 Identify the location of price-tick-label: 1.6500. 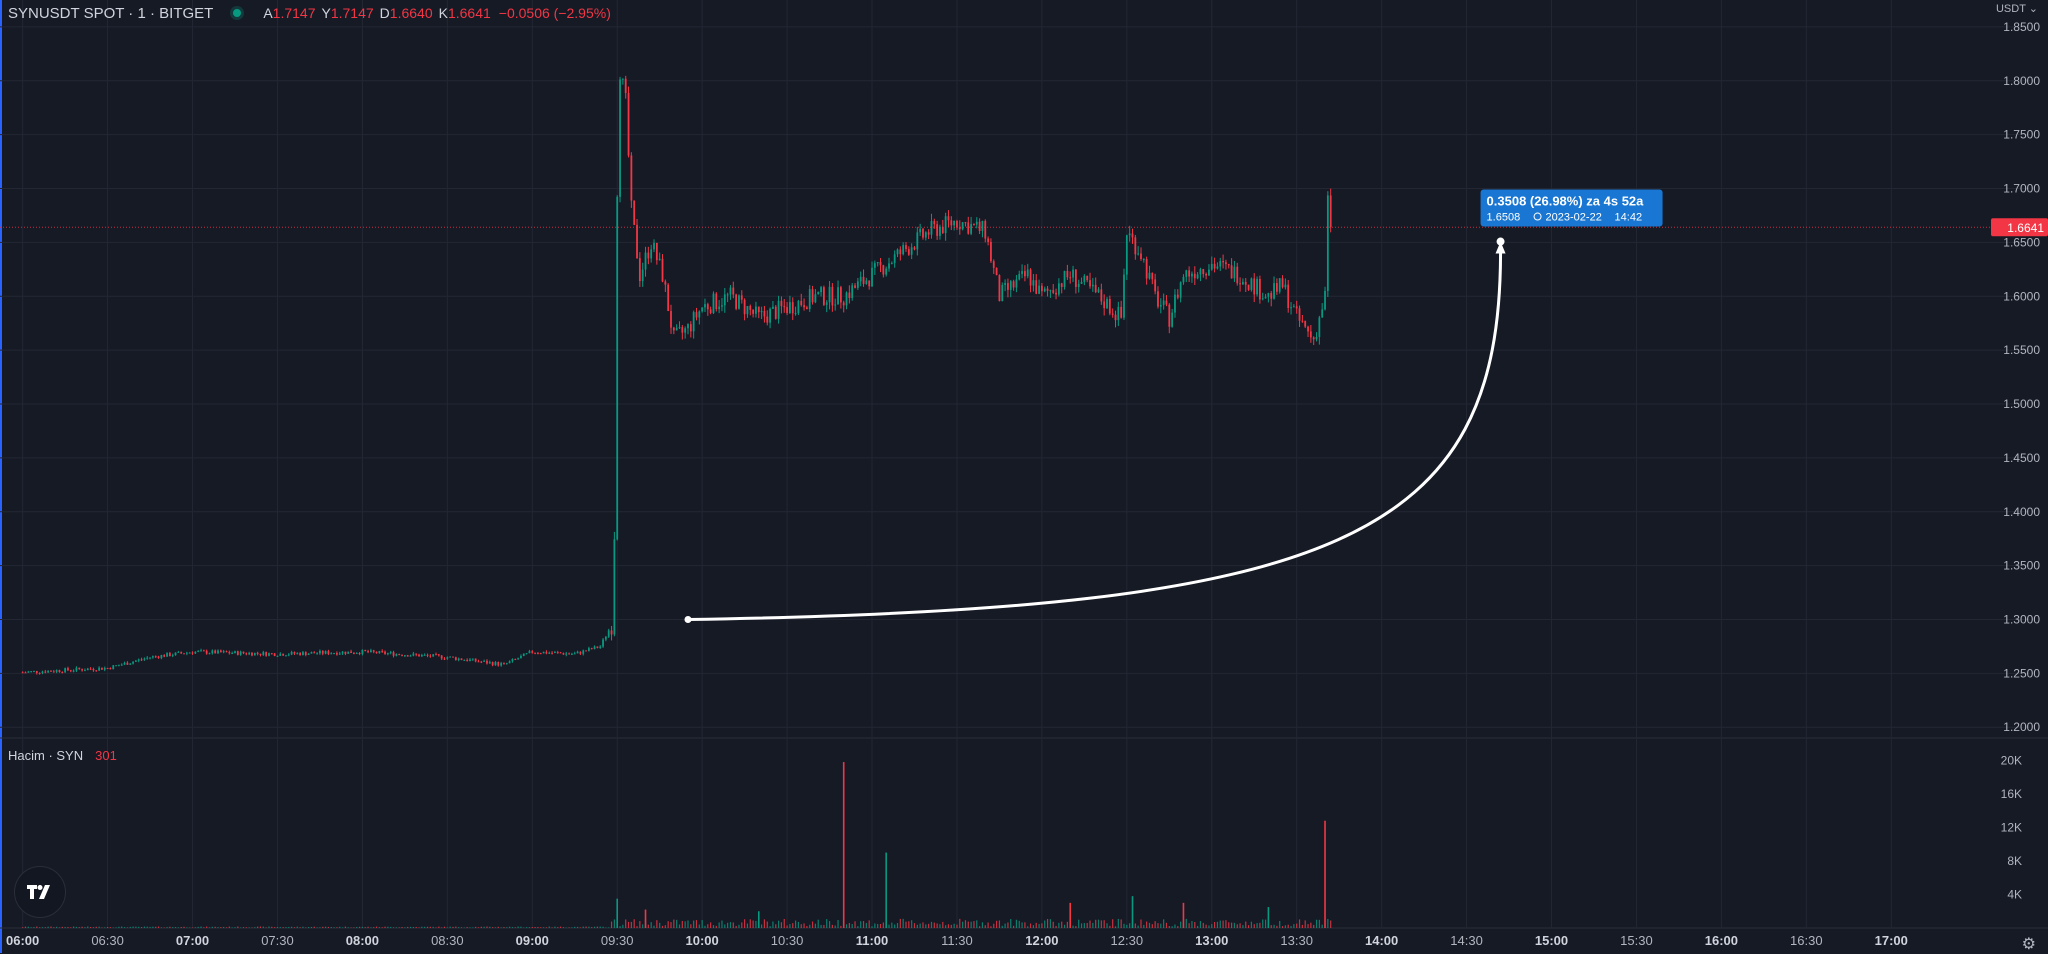
(2021, 242).